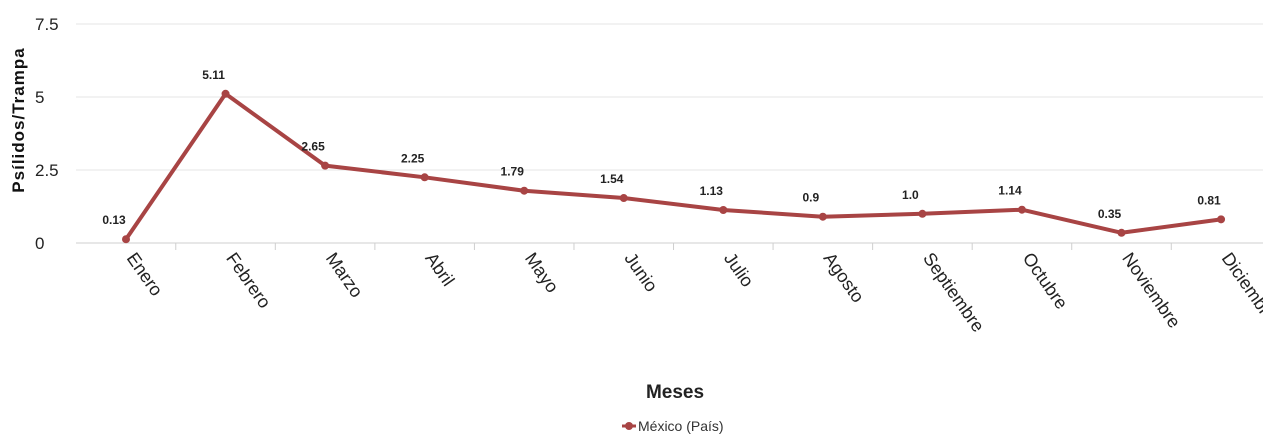  I want to click on legend-marker-icon, so click(629, 426).